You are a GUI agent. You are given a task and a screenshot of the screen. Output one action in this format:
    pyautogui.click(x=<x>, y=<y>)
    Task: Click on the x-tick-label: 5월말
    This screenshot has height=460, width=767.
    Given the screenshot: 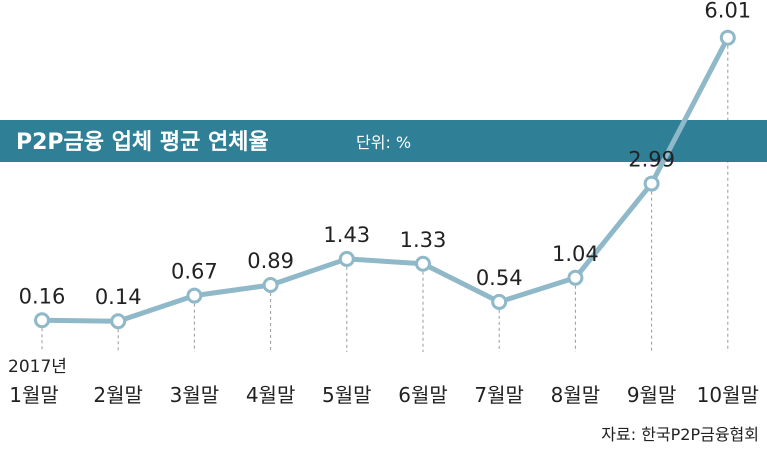 What is the action you would take?
    pyautogui.click(x=347, y=395)
    